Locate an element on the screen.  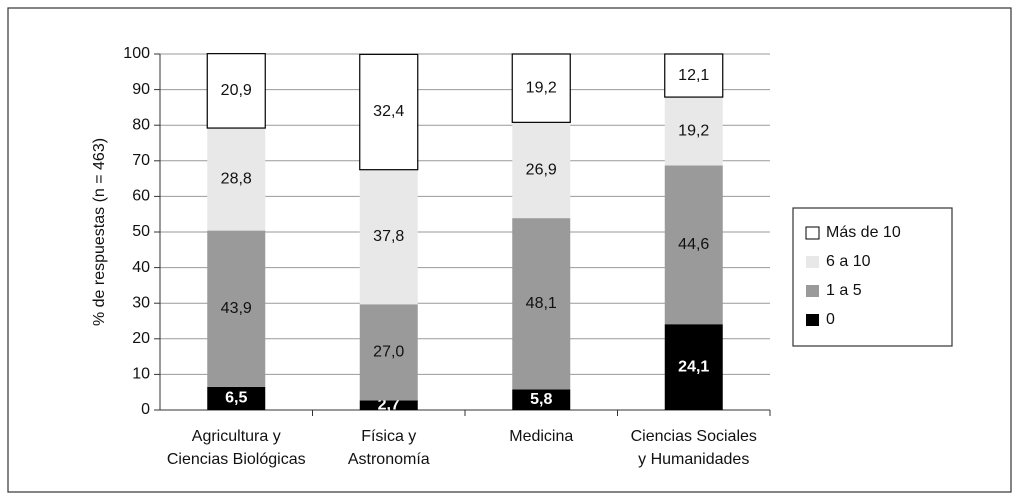
value-label: 28,8 is located at coordinates (236, 179).